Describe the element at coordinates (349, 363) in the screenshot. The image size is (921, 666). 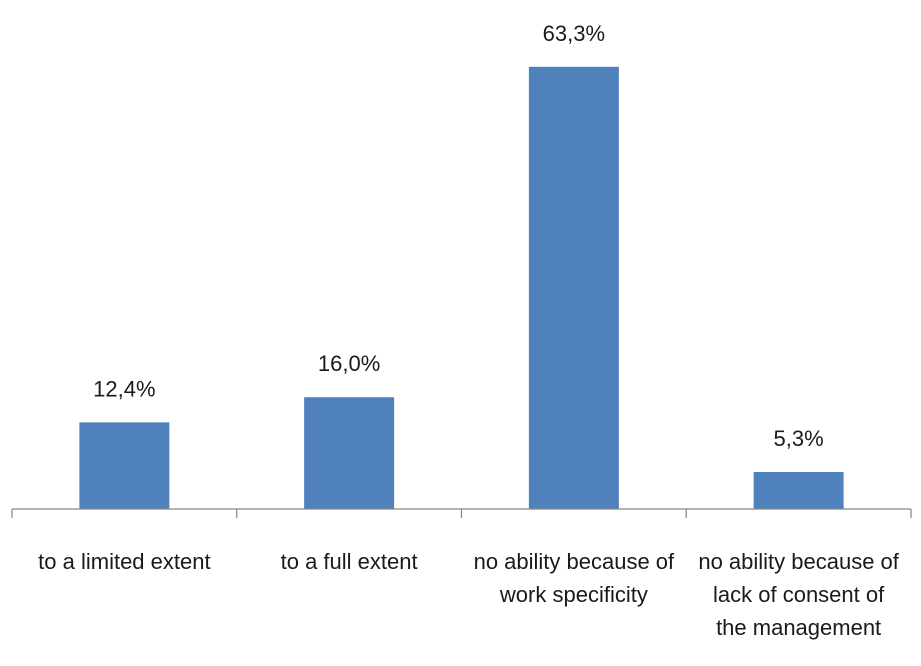
I see `data-label: 16,0%` at that location.